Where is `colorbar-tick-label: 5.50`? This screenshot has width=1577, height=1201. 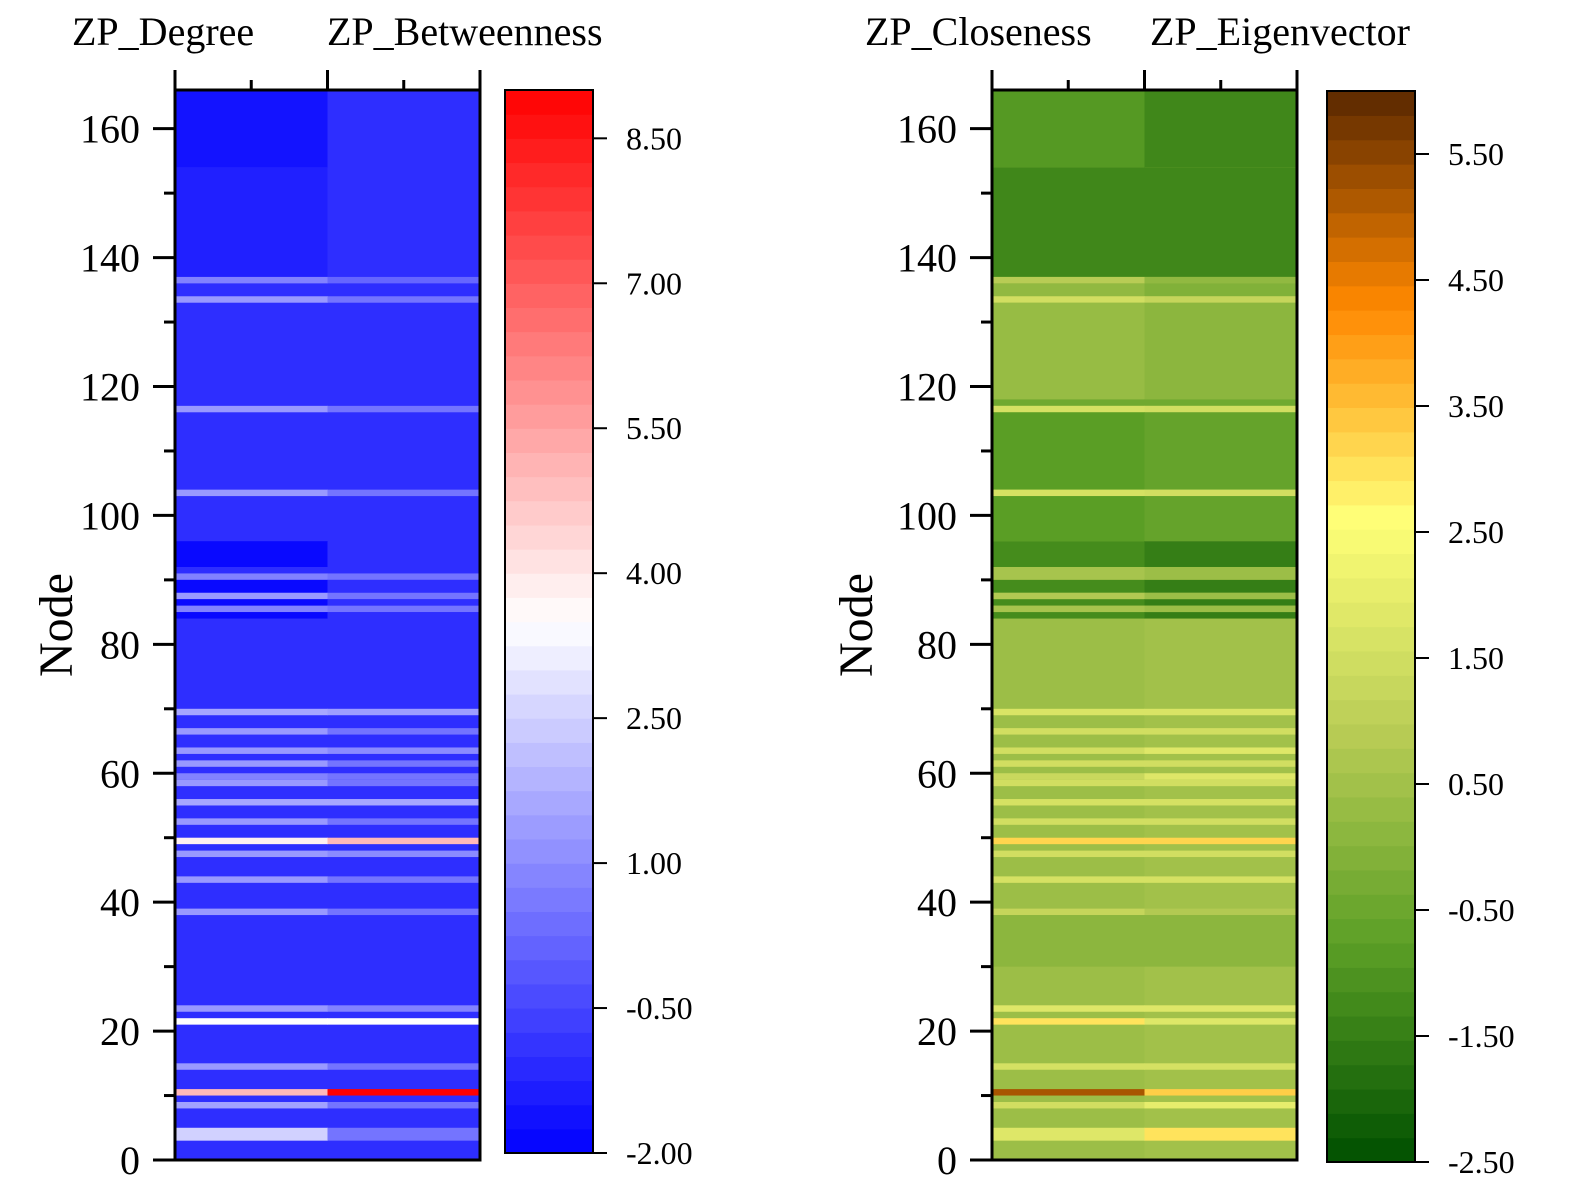
colorbar-tick-label: 5.50 is located at coordinates (1476, 154).